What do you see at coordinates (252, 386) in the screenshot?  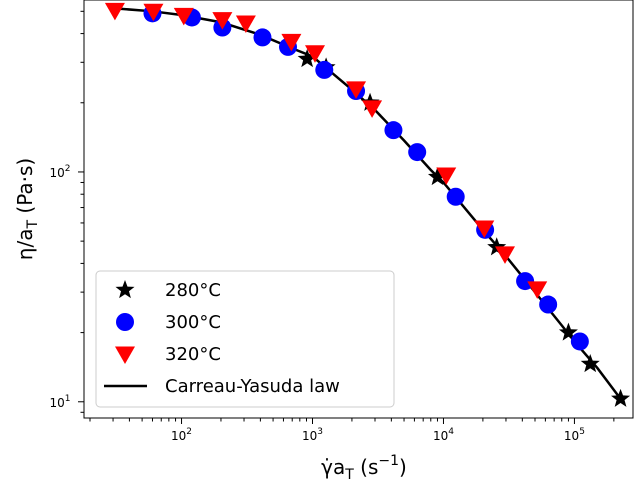 I see `legend-label-fit: Carreau-Yasuda law` at bounding box center [252, 386].